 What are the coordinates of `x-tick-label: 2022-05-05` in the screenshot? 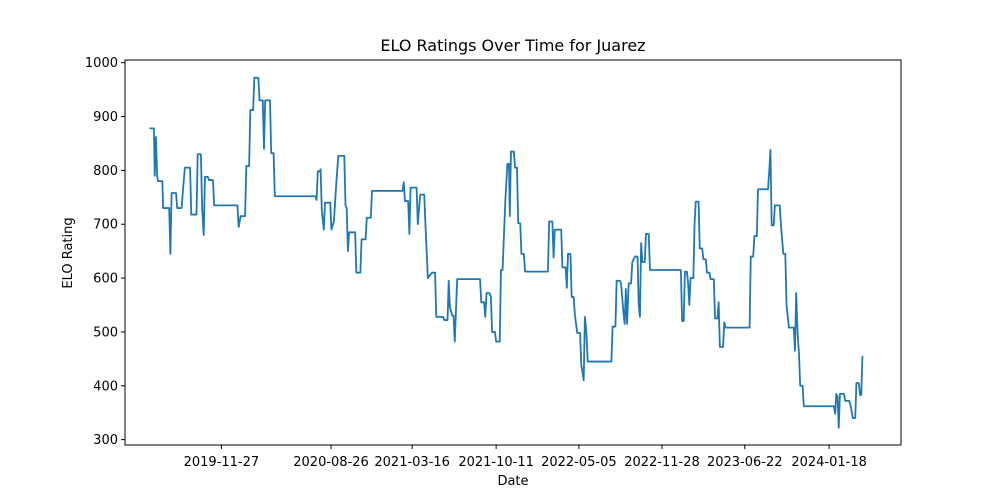 It's located at (579, 462).